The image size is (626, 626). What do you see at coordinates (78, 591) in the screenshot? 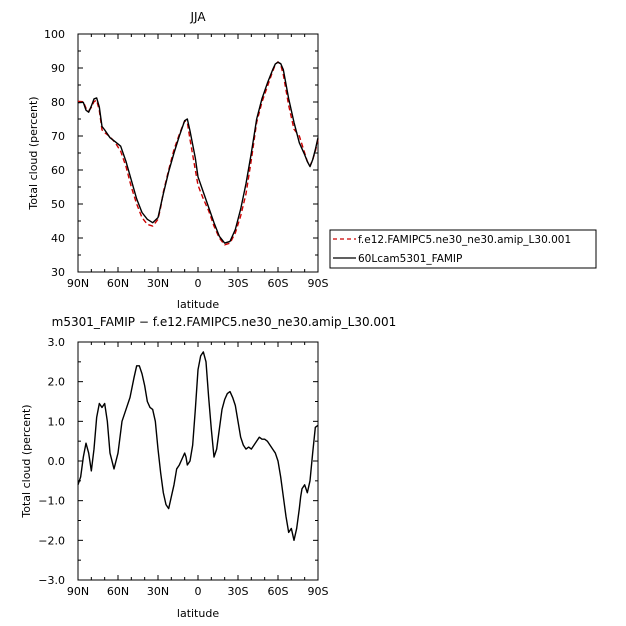
I see `chart2-xtick-label: 90N` at bounding box center [78, 591].